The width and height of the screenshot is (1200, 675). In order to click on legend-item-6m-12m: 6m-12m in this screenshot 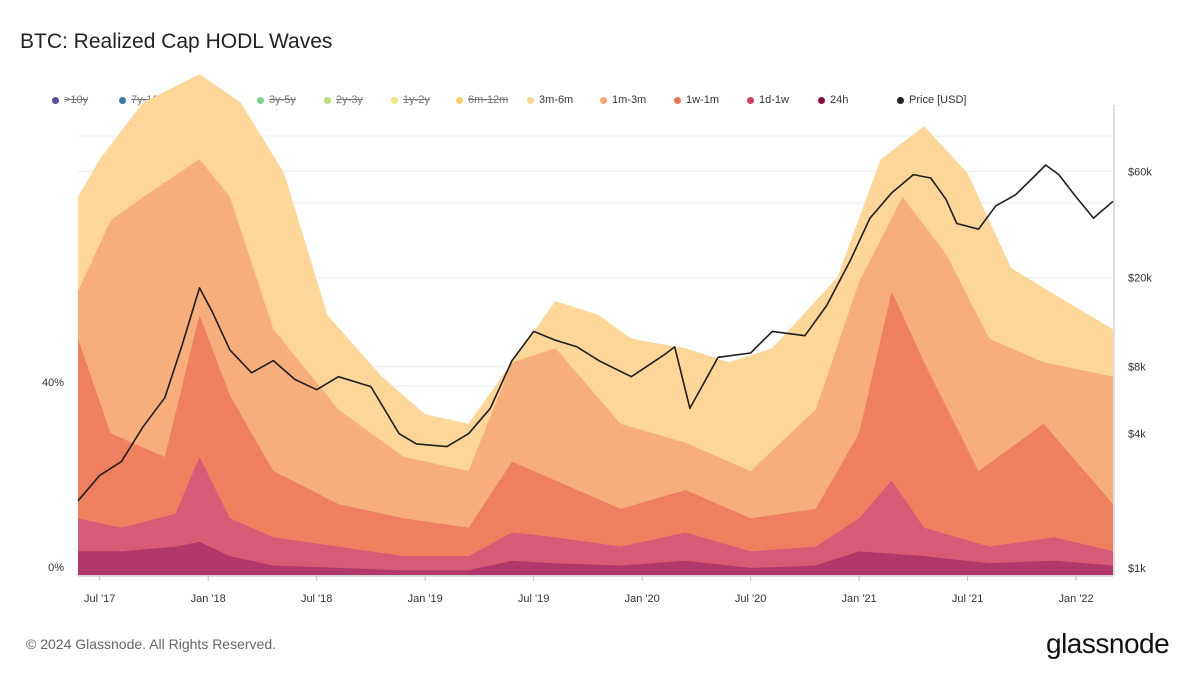, I will do `click(482, 100)`.